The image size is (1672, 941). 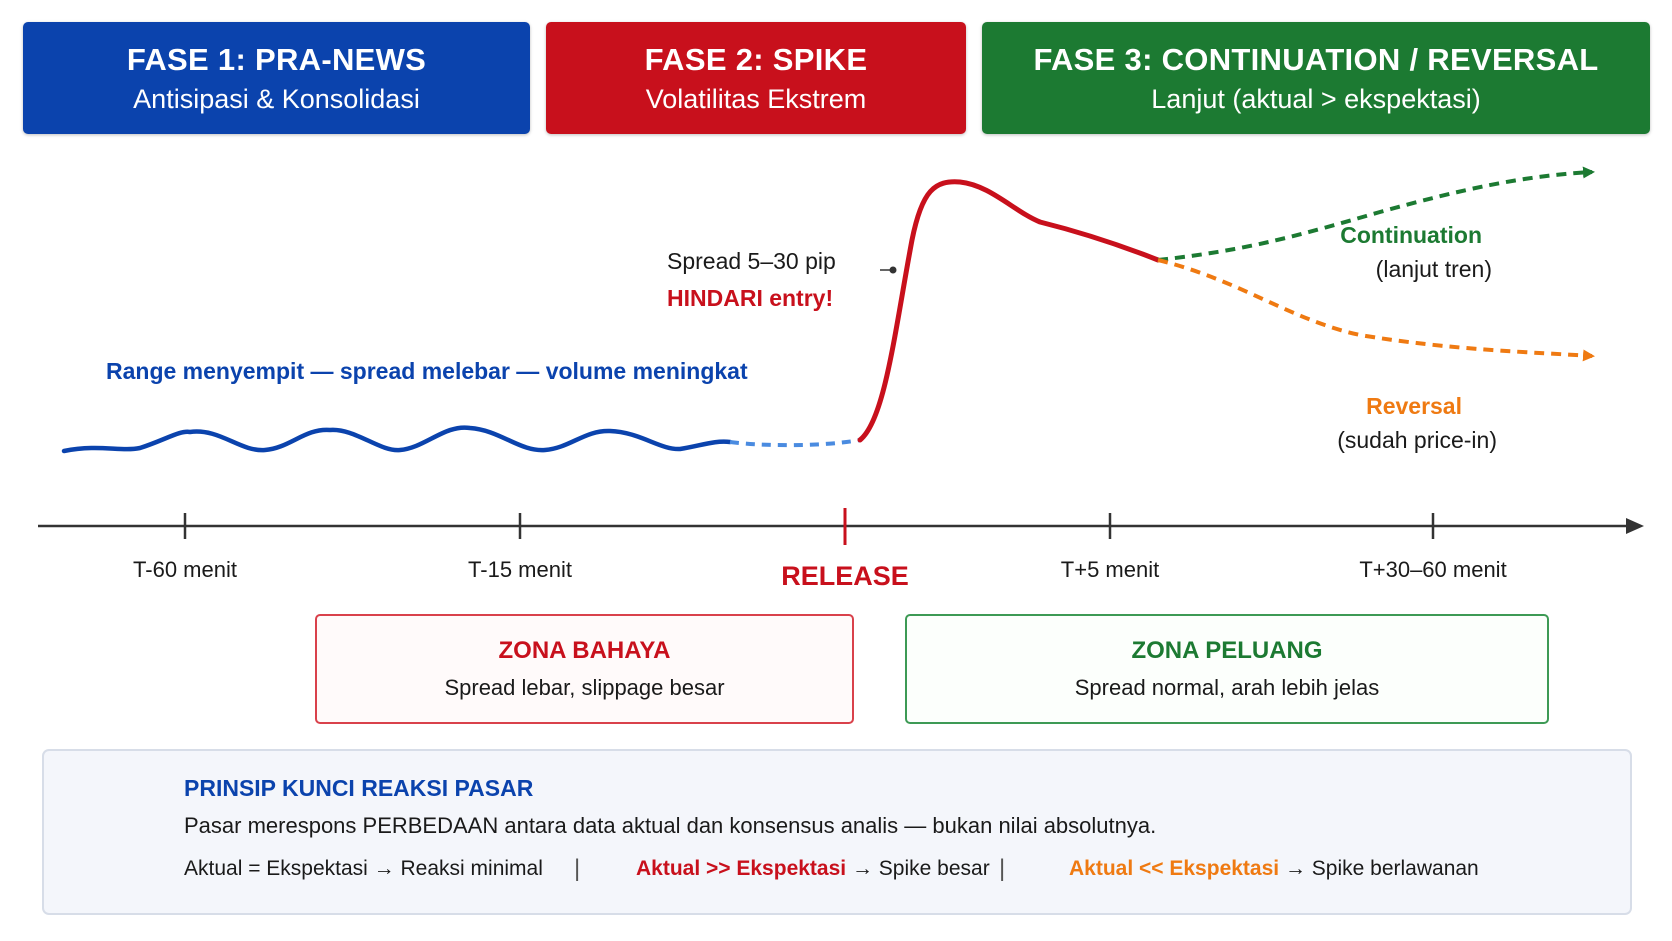 I want to click on phase-2-subtitle: Volatilitas Ekstrem, so click(x=756, y=98).